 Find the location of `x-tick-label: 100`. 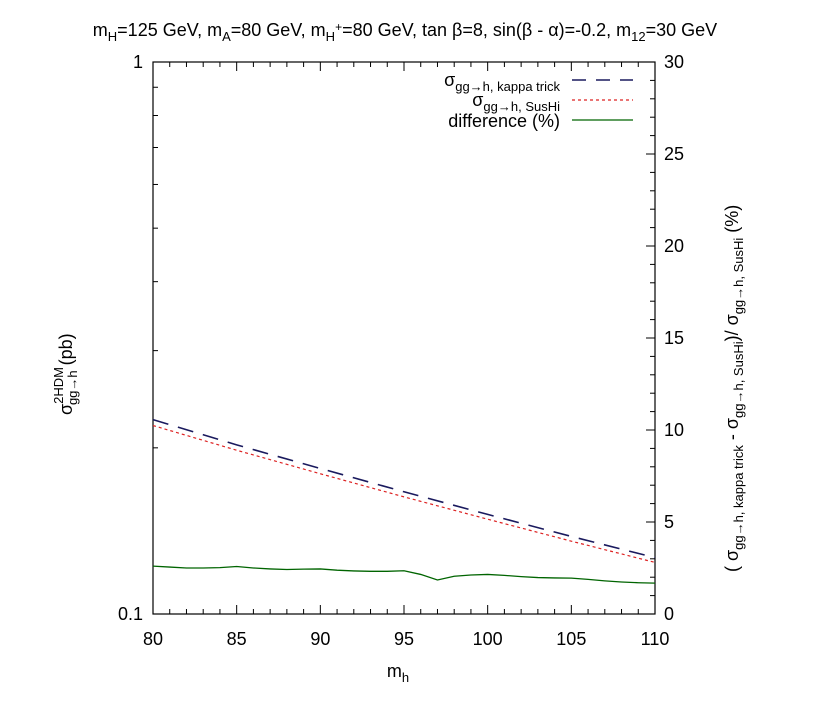

x-tick-label: 100 is located at coordinates (488, 639).